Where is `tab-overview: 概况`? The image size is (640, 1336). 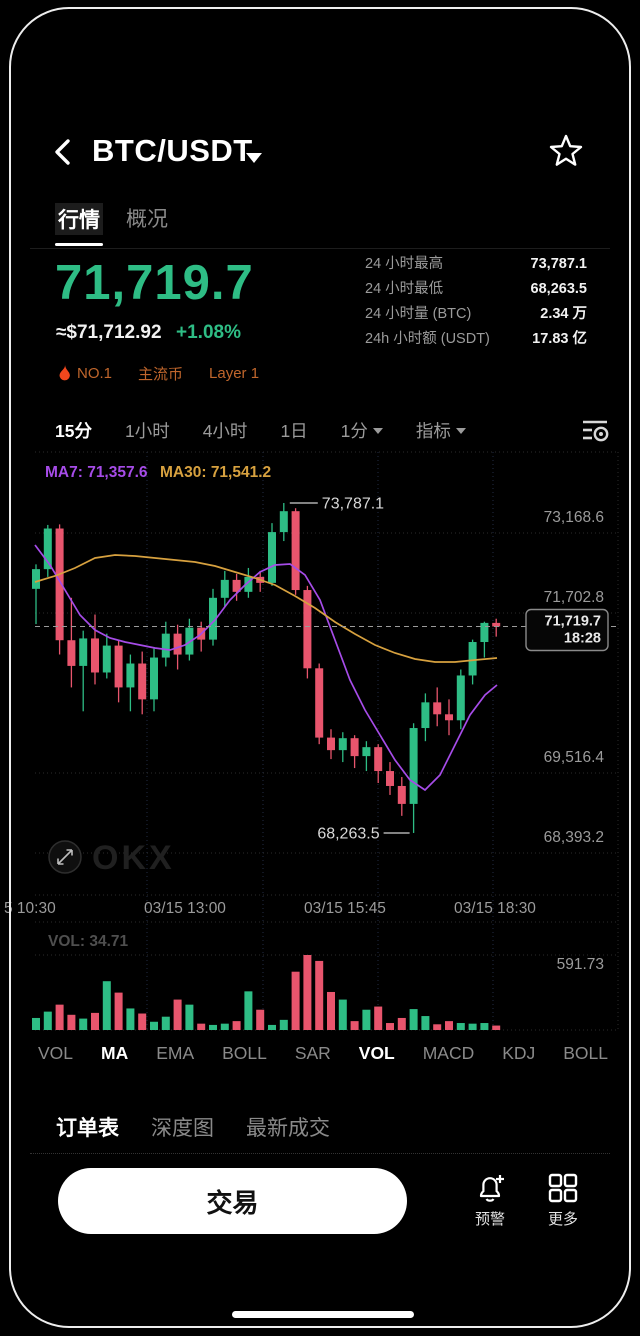 tab-overview: 概况 is located at coordinates (147, 219).